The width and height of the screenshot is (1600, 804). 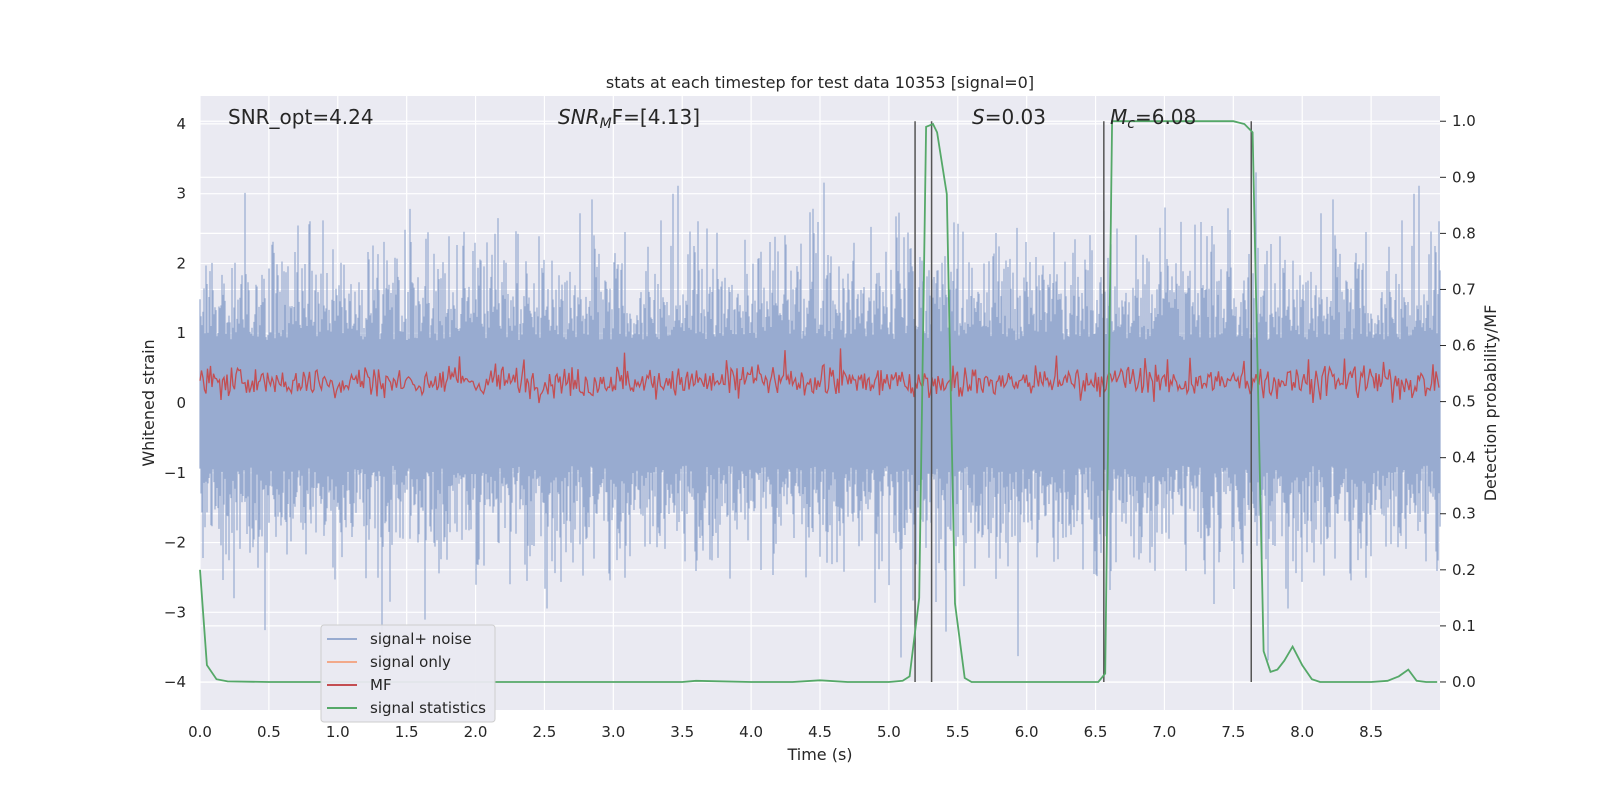 I want to click on x-tick-label: 0.5, so click(x=269, y=732).